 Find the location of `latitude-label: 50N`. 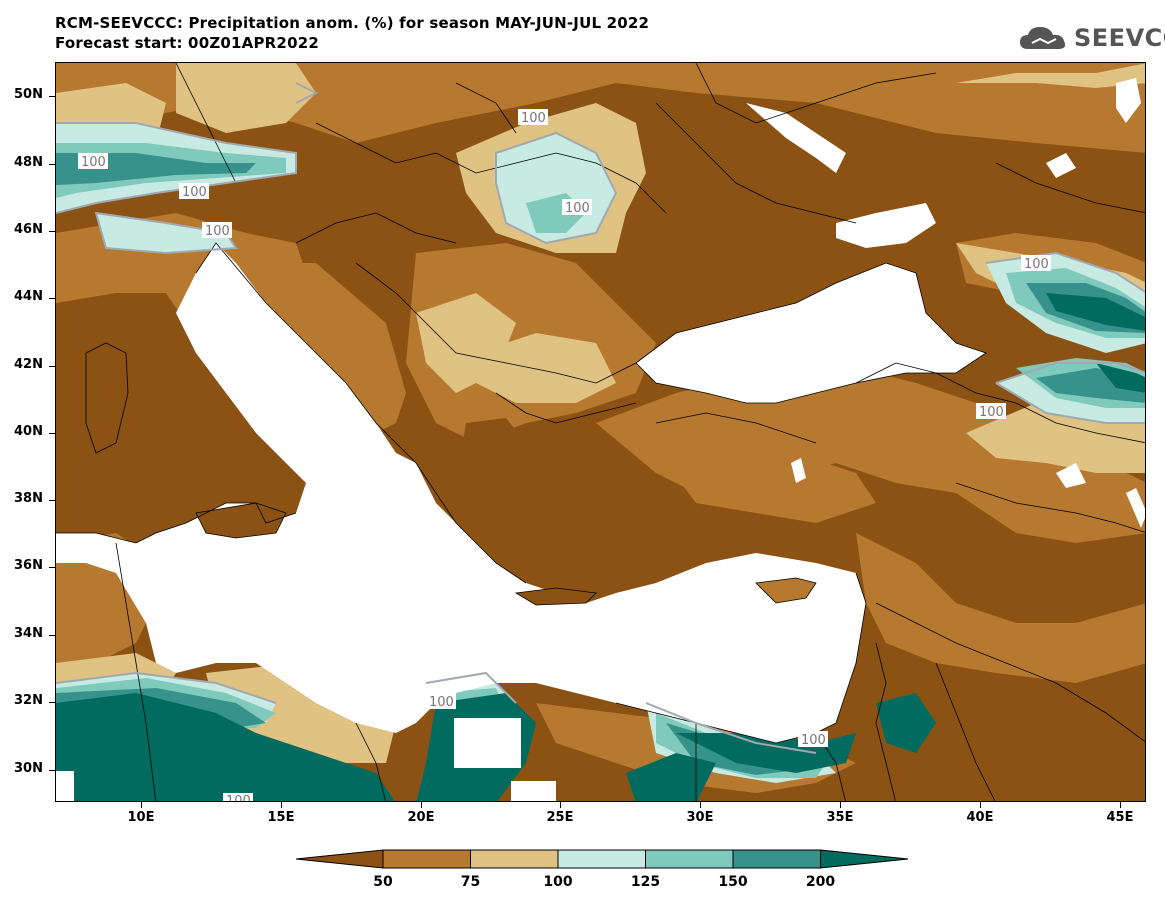

latitude-label: 50N is located at coordinates (28, 94).